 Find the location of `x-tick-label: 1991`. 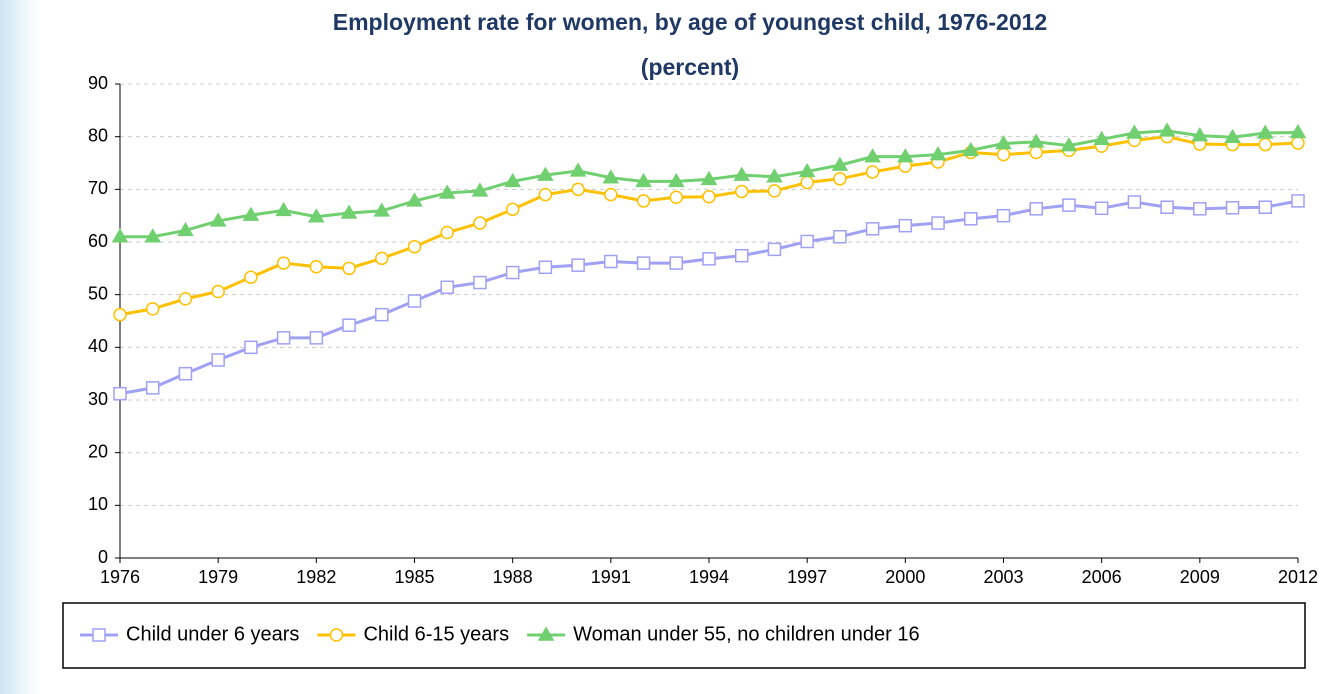

x-tick-label: 1991 is located at coordinates (611, 577).